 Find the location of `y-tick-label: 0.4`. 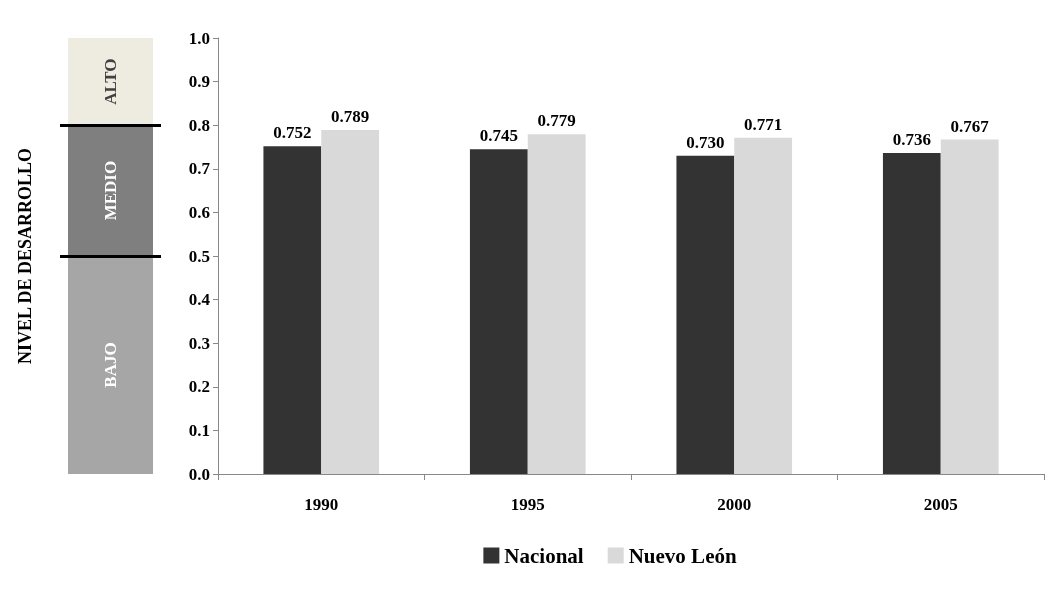

y-tick-label: 0.4 is located at coordinates (199, 300).